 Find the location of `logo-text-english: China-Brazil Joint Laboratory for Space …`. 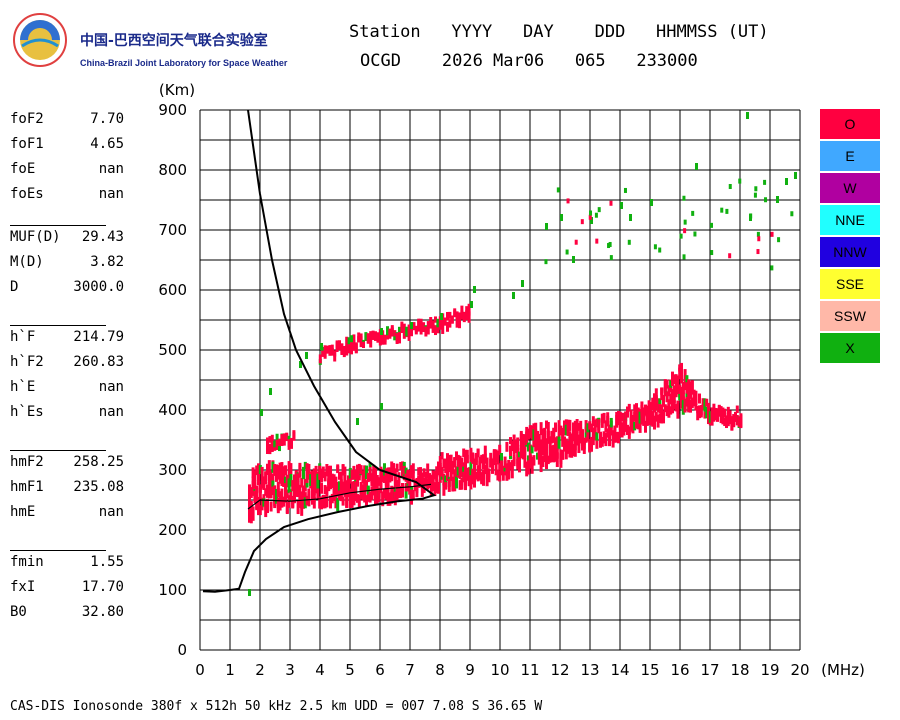

logo-text-english: China-Brazil Joint Laboratory for Space … is located at coordinates (184, 63).